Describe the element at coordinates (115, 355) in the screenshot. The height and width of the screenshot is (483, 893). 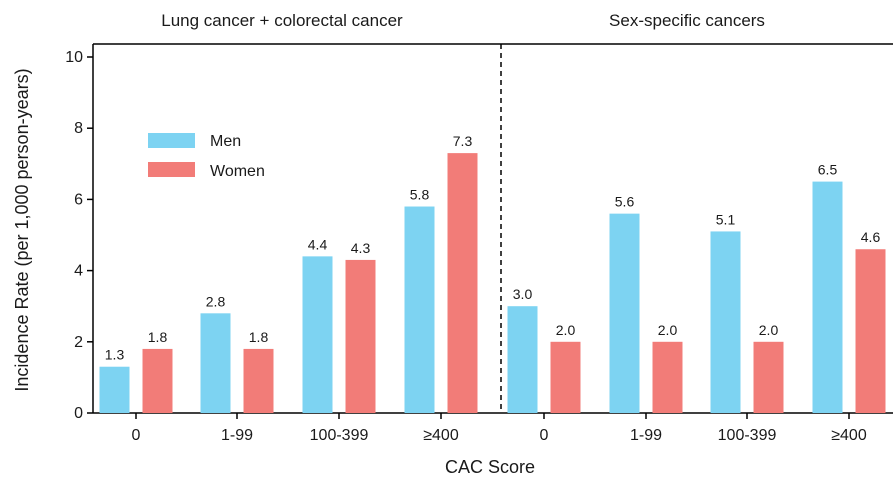
I see `data-label-men: 1.3` at that location.